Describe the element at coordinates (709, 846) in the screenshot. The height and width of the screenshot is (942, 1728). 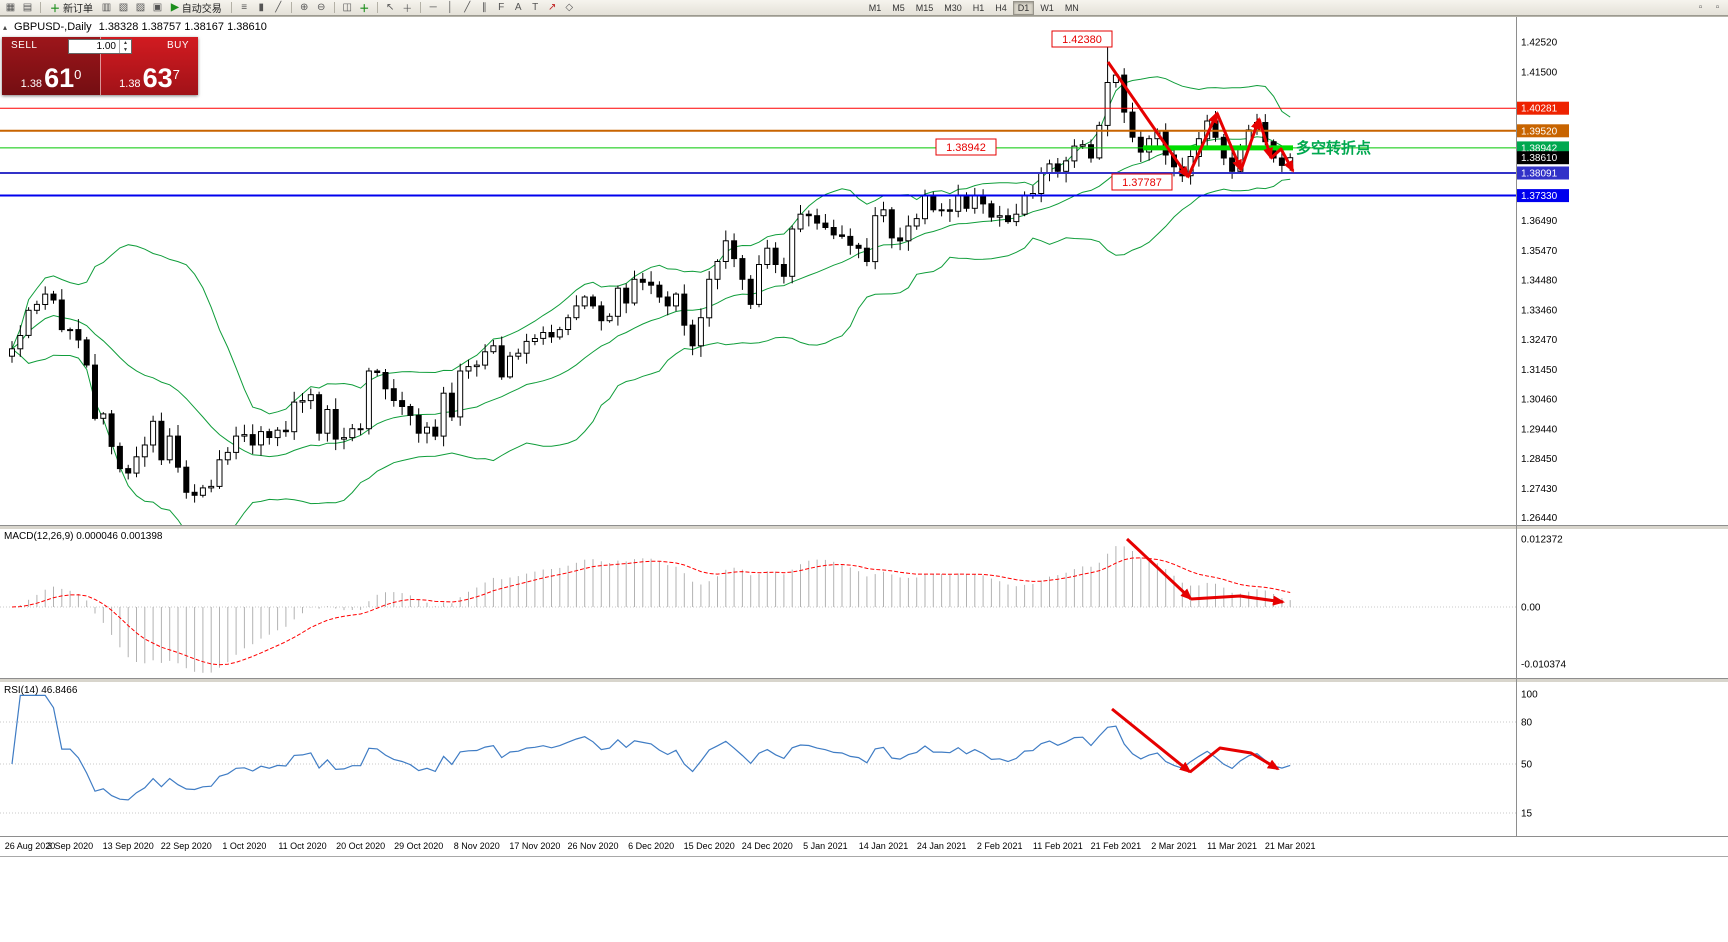
I see `date-axis-label: 15 Dec 2020` at that location.